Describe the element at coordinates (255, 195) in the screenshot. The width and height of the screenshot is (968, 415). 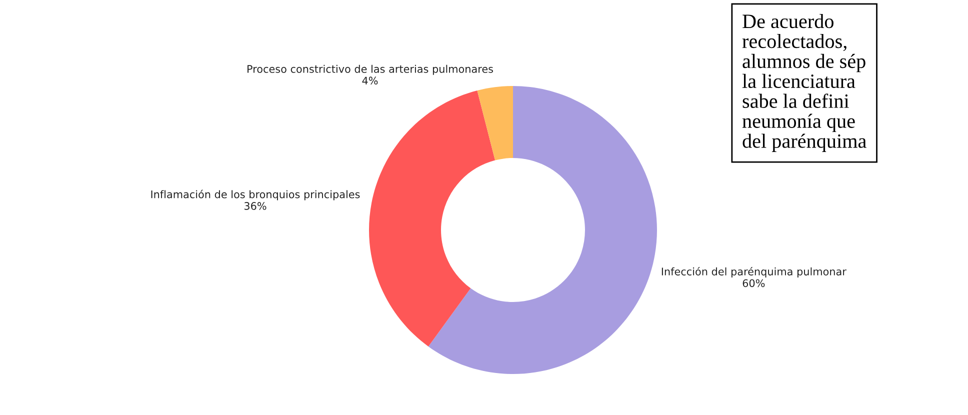
I see `slice-label: Inflamación de los bronquios principales` at that location.